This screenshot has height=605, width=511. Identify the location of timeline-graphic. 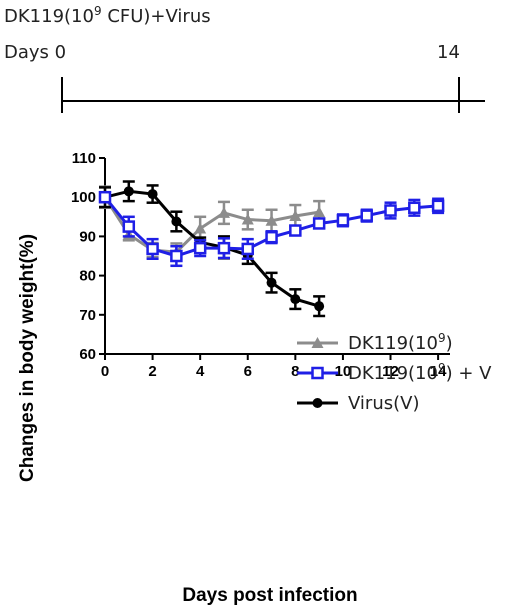
(273, 95).